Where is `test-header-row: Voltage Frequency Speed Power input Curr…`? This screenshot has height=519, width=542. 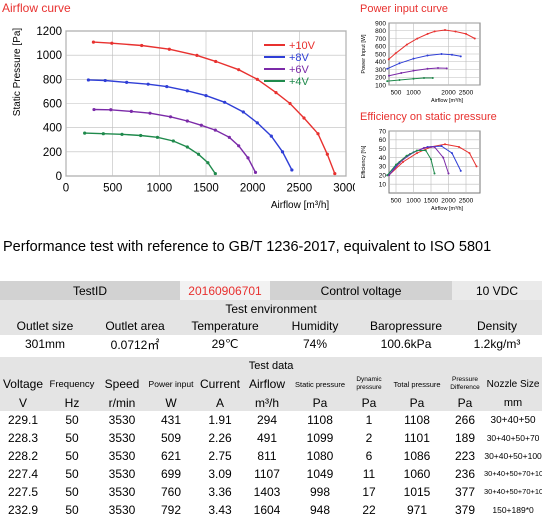 test-header-row: Voltage Frequency Speed Power input Curr… is located at coordinates (271, 384).